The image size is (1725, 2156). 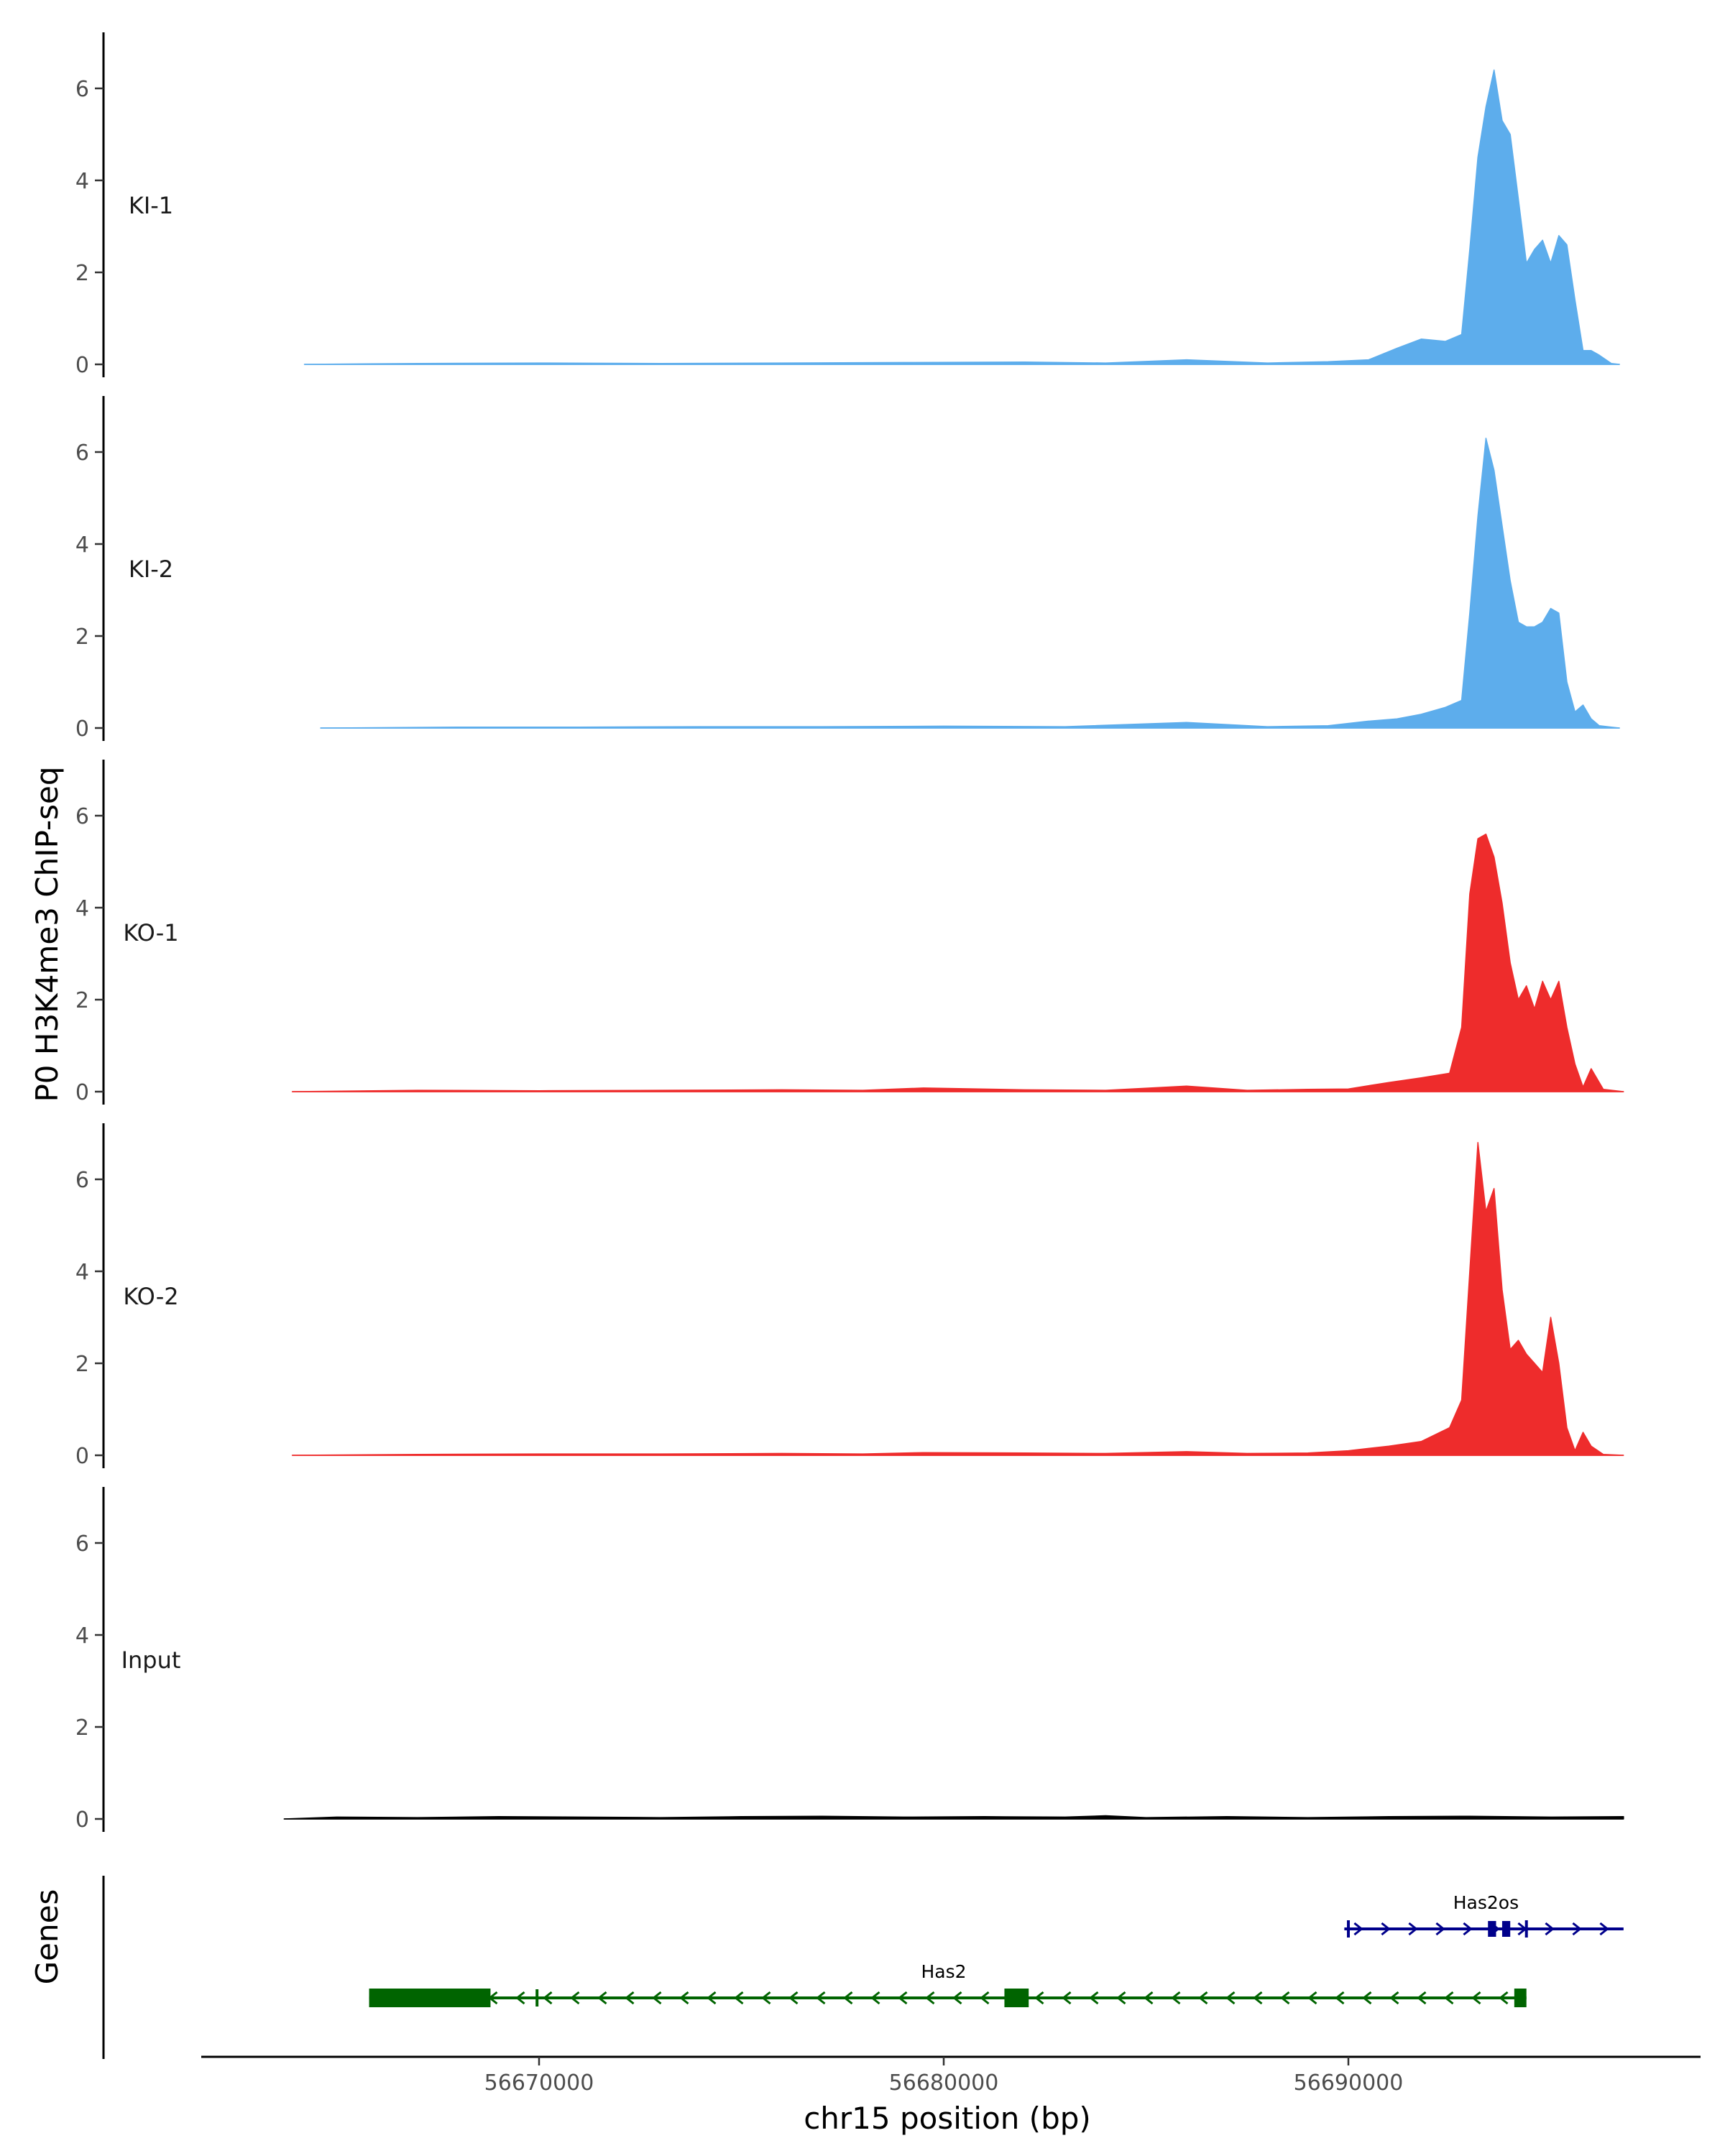 I want to click on track-ko-2: 0 2 4 6 KO-2, so click(x=849, y=1296).